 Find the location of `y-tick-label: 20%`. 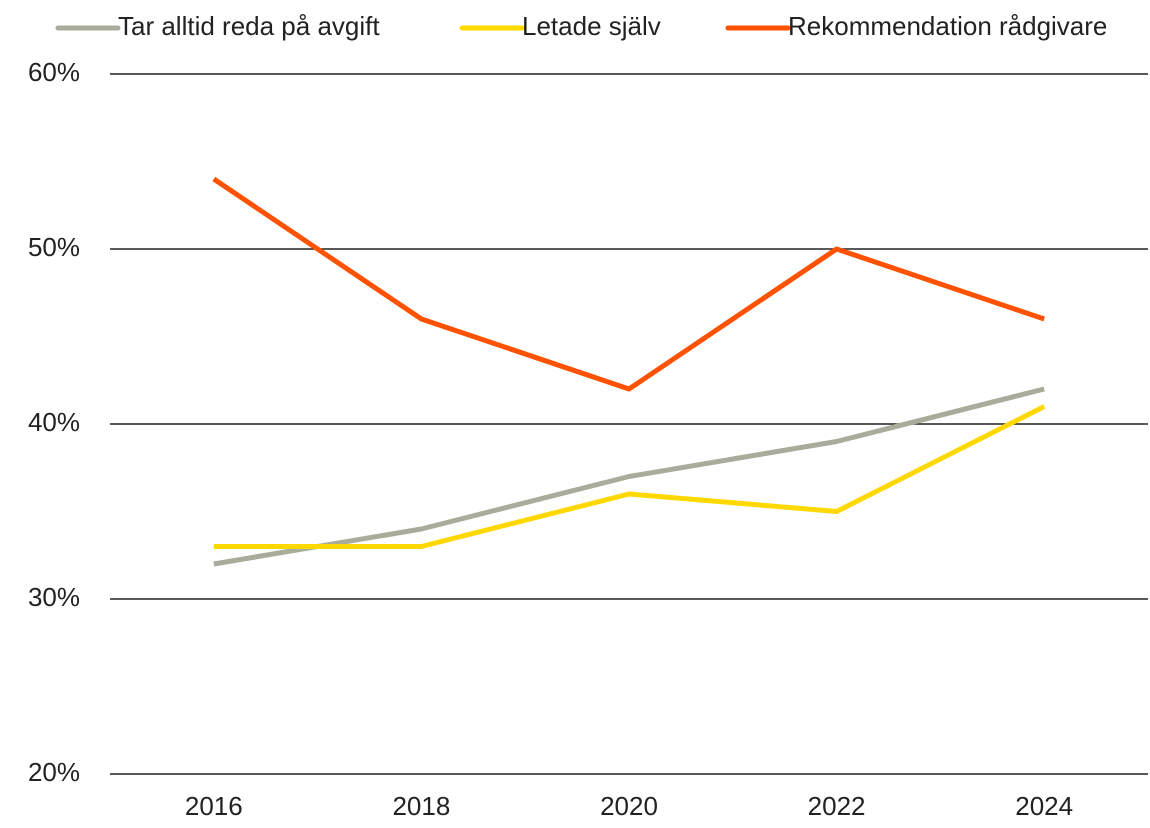

y-tick-label: 20% is located at coordinates (54, 772).